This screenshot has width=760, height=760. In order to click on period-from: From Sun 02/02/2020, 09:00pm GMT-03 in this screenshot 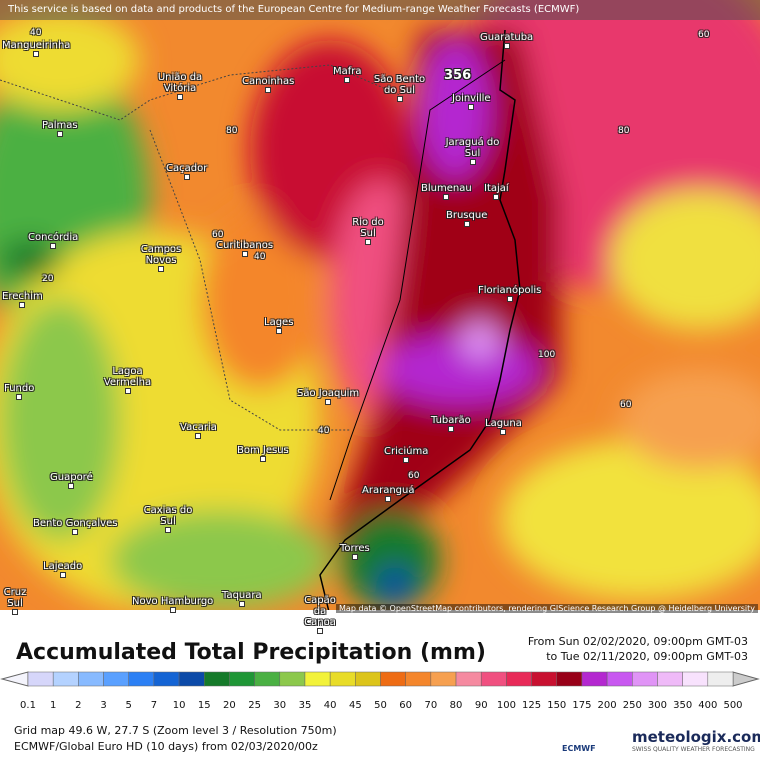, I will do `click(637, 641)`.